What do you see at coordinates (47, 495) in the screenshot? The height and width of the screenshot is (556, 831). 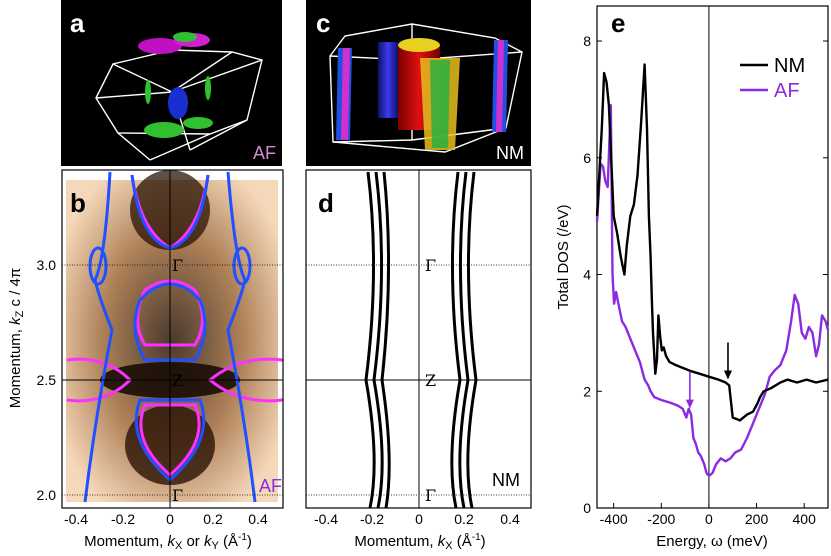 I see `ytick-label: 2.0` at bounding box center [47, 495].